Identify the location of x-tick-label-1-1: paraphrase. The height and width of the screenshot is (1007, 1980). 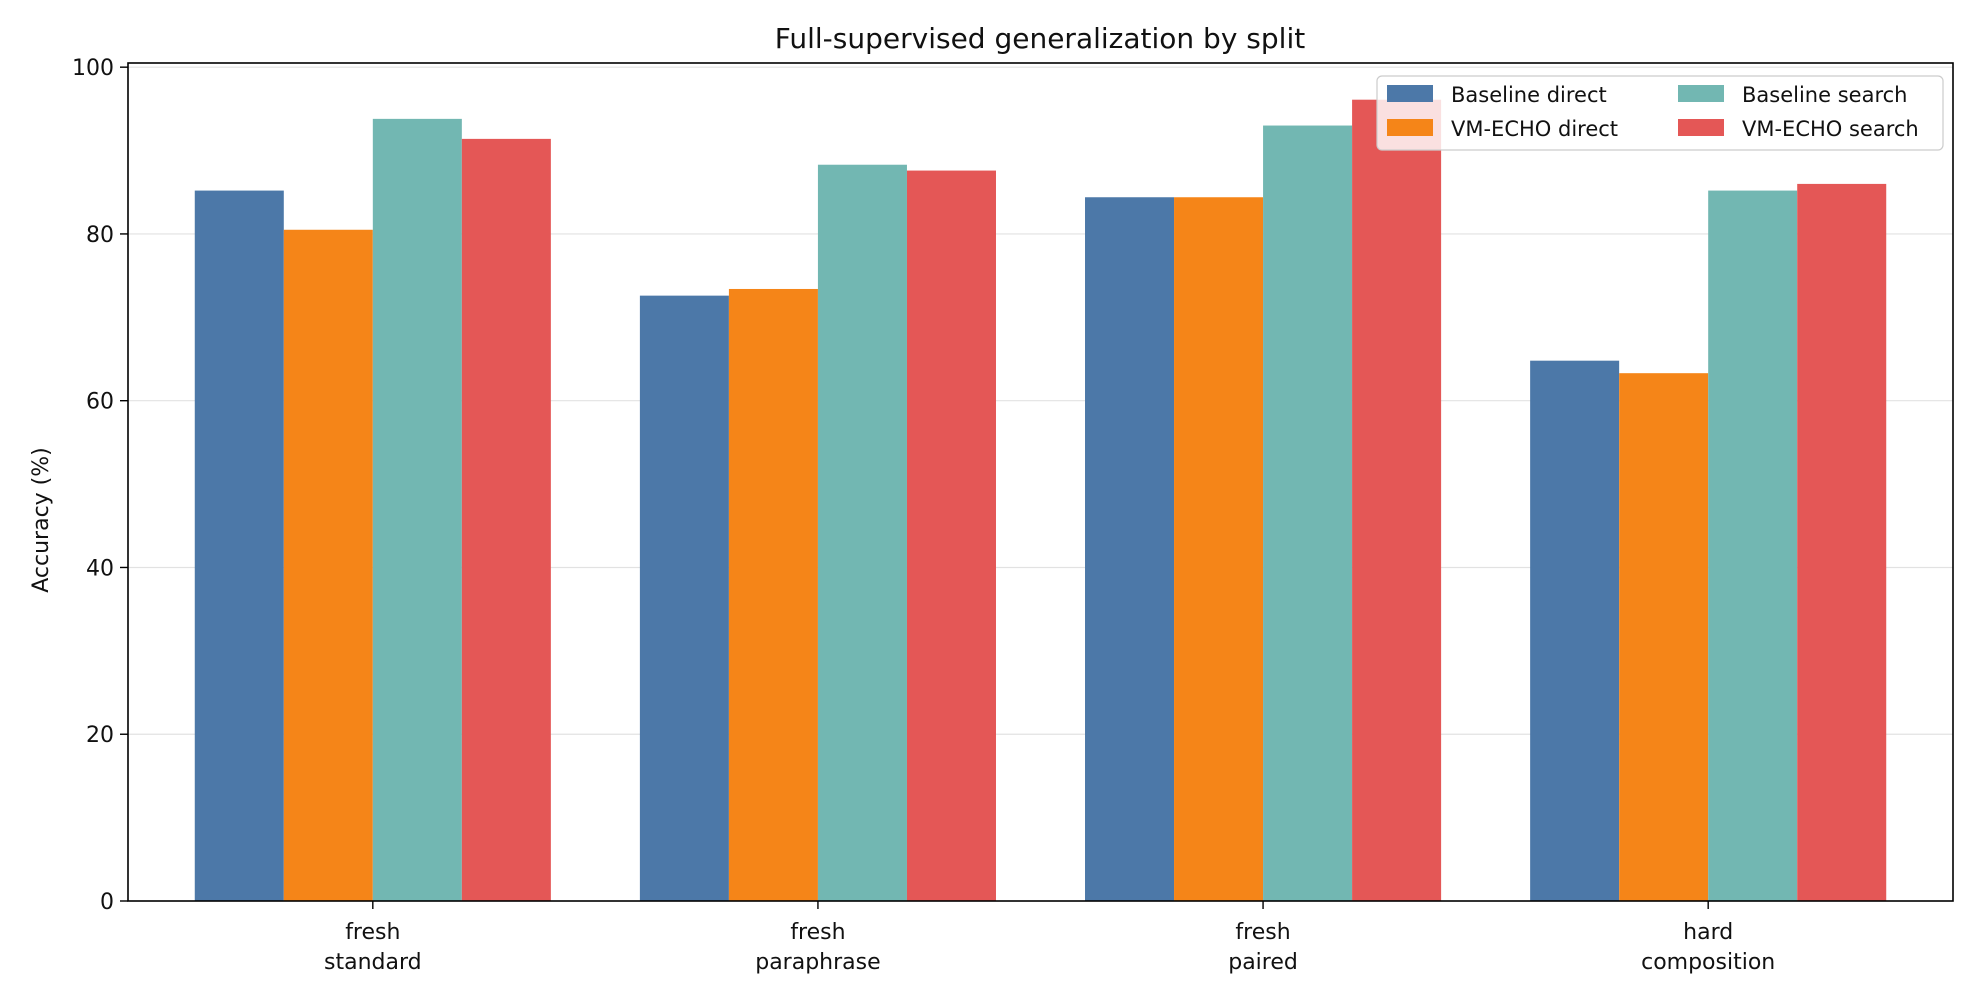
(817, 962).